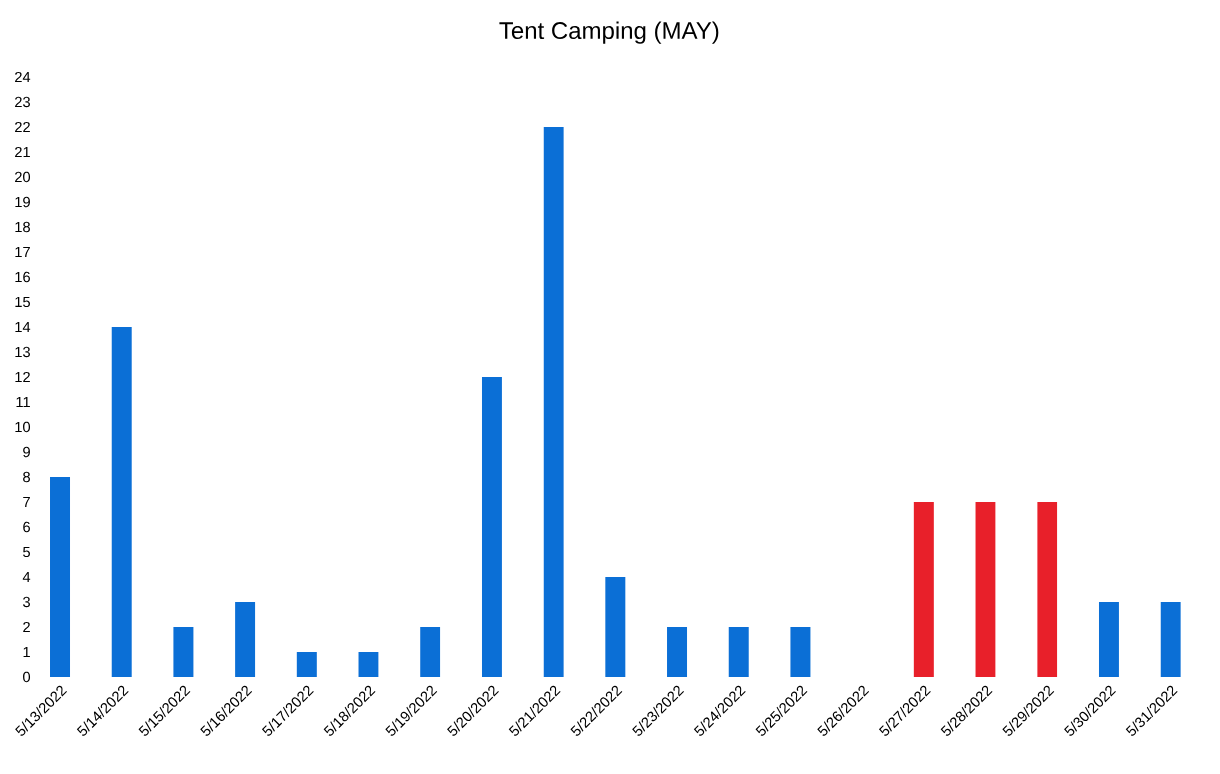 The height and width of the screenshot is (774, 1220). Describe the element at coordinates (26, 527) in the screenshot. I see `y-tick-label: 6` at that location.